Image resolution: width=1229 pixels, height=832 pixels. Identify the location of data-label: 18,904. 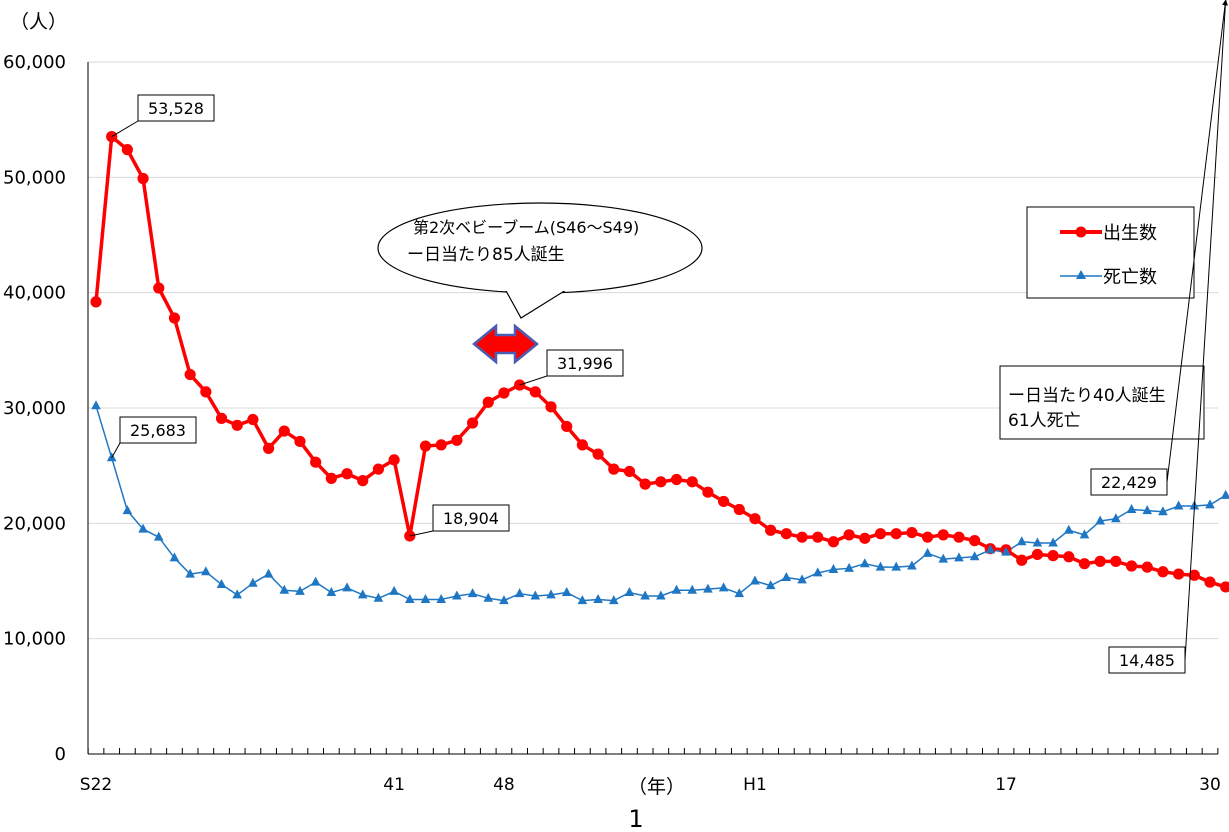
(471, 518).